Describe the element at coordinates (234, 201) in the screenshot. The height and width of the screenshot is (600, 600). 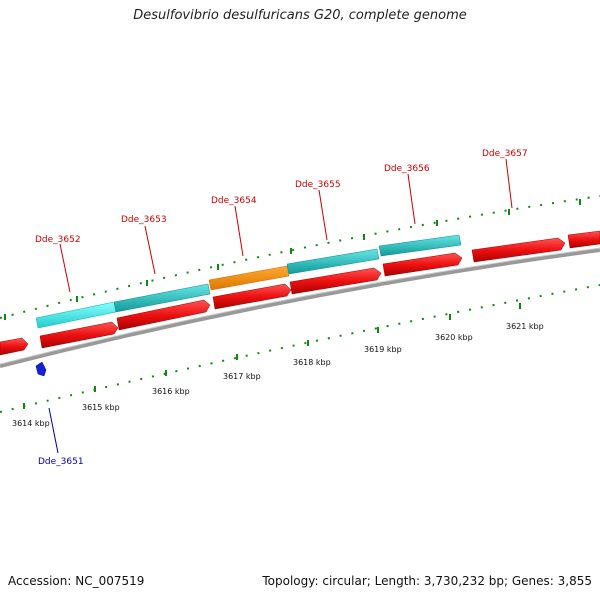
I see `gene-label-dde-3654: Dde_3654` at that location.